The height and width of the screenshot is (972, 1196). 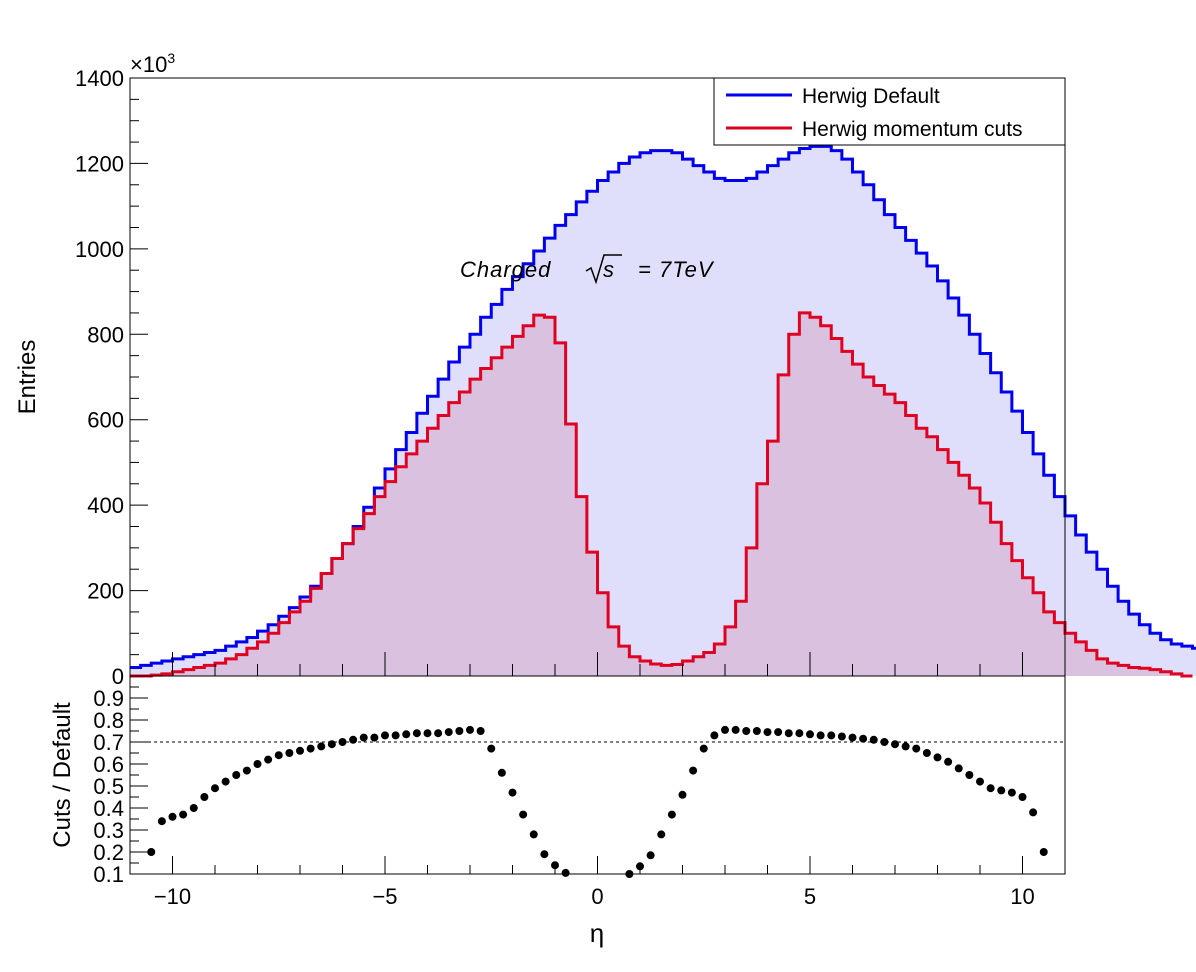 I want to click on lower-y-tick-label: 0.9, so click(x=108, y=698).